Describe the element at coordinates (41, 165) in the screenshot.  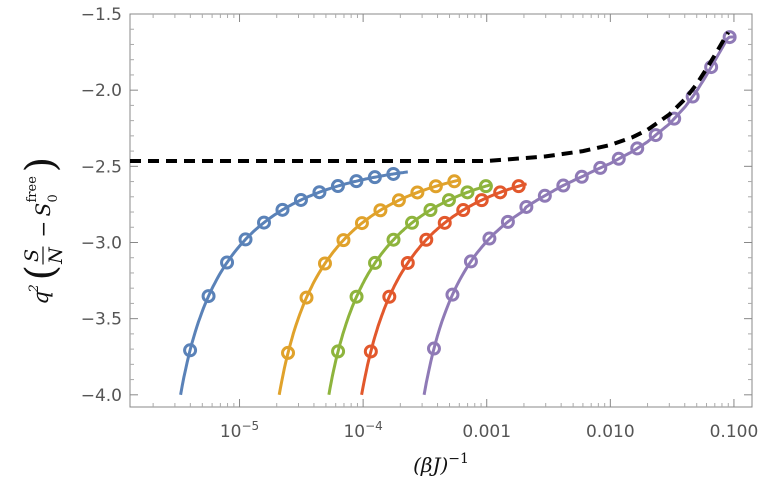
I see `y-label-close-paren: )` at that location.